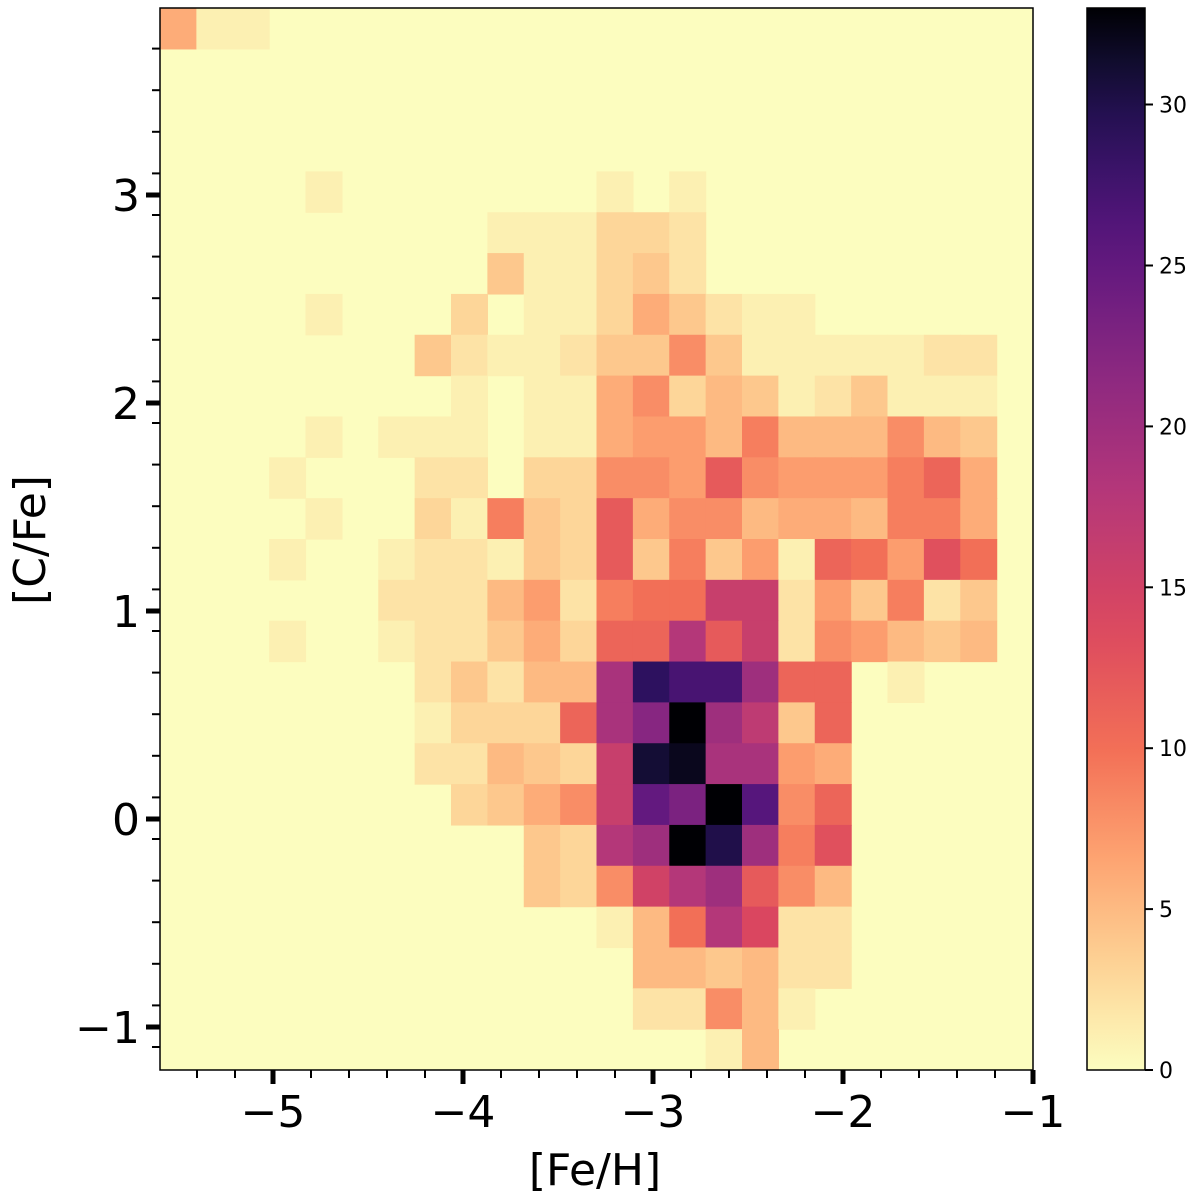 Image resolution: width=1200 pixels, height=1200 pixels. I want to click on colorbar-gradient, so click(1116, 539).